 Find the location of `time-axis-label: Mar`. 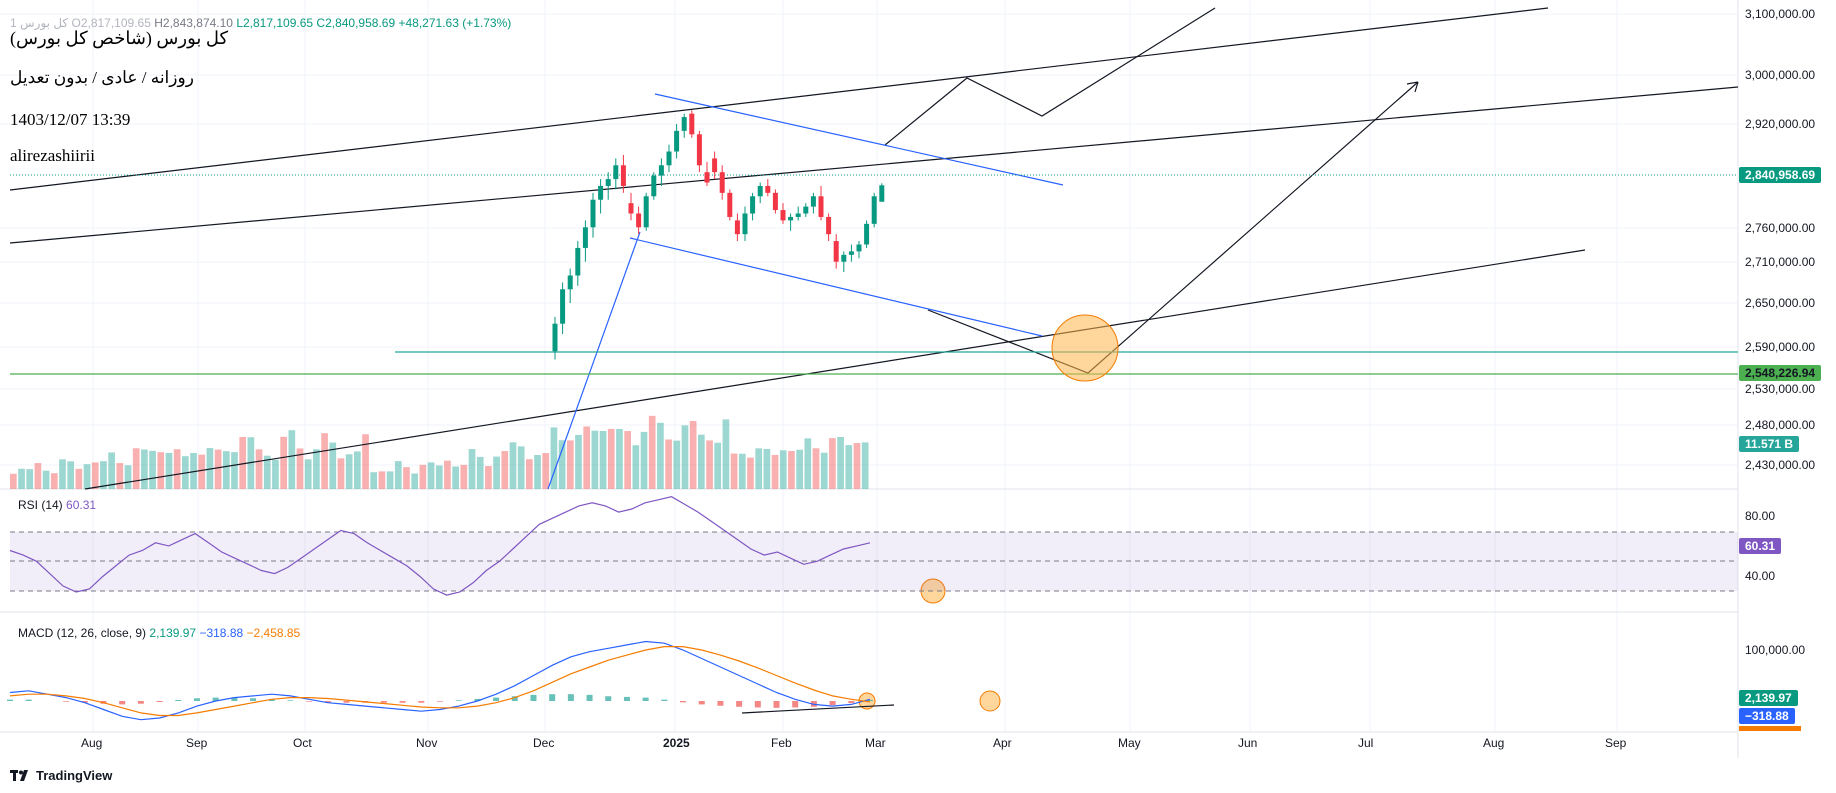

time-axis-label: Mar is located at coordinates (875, 743).